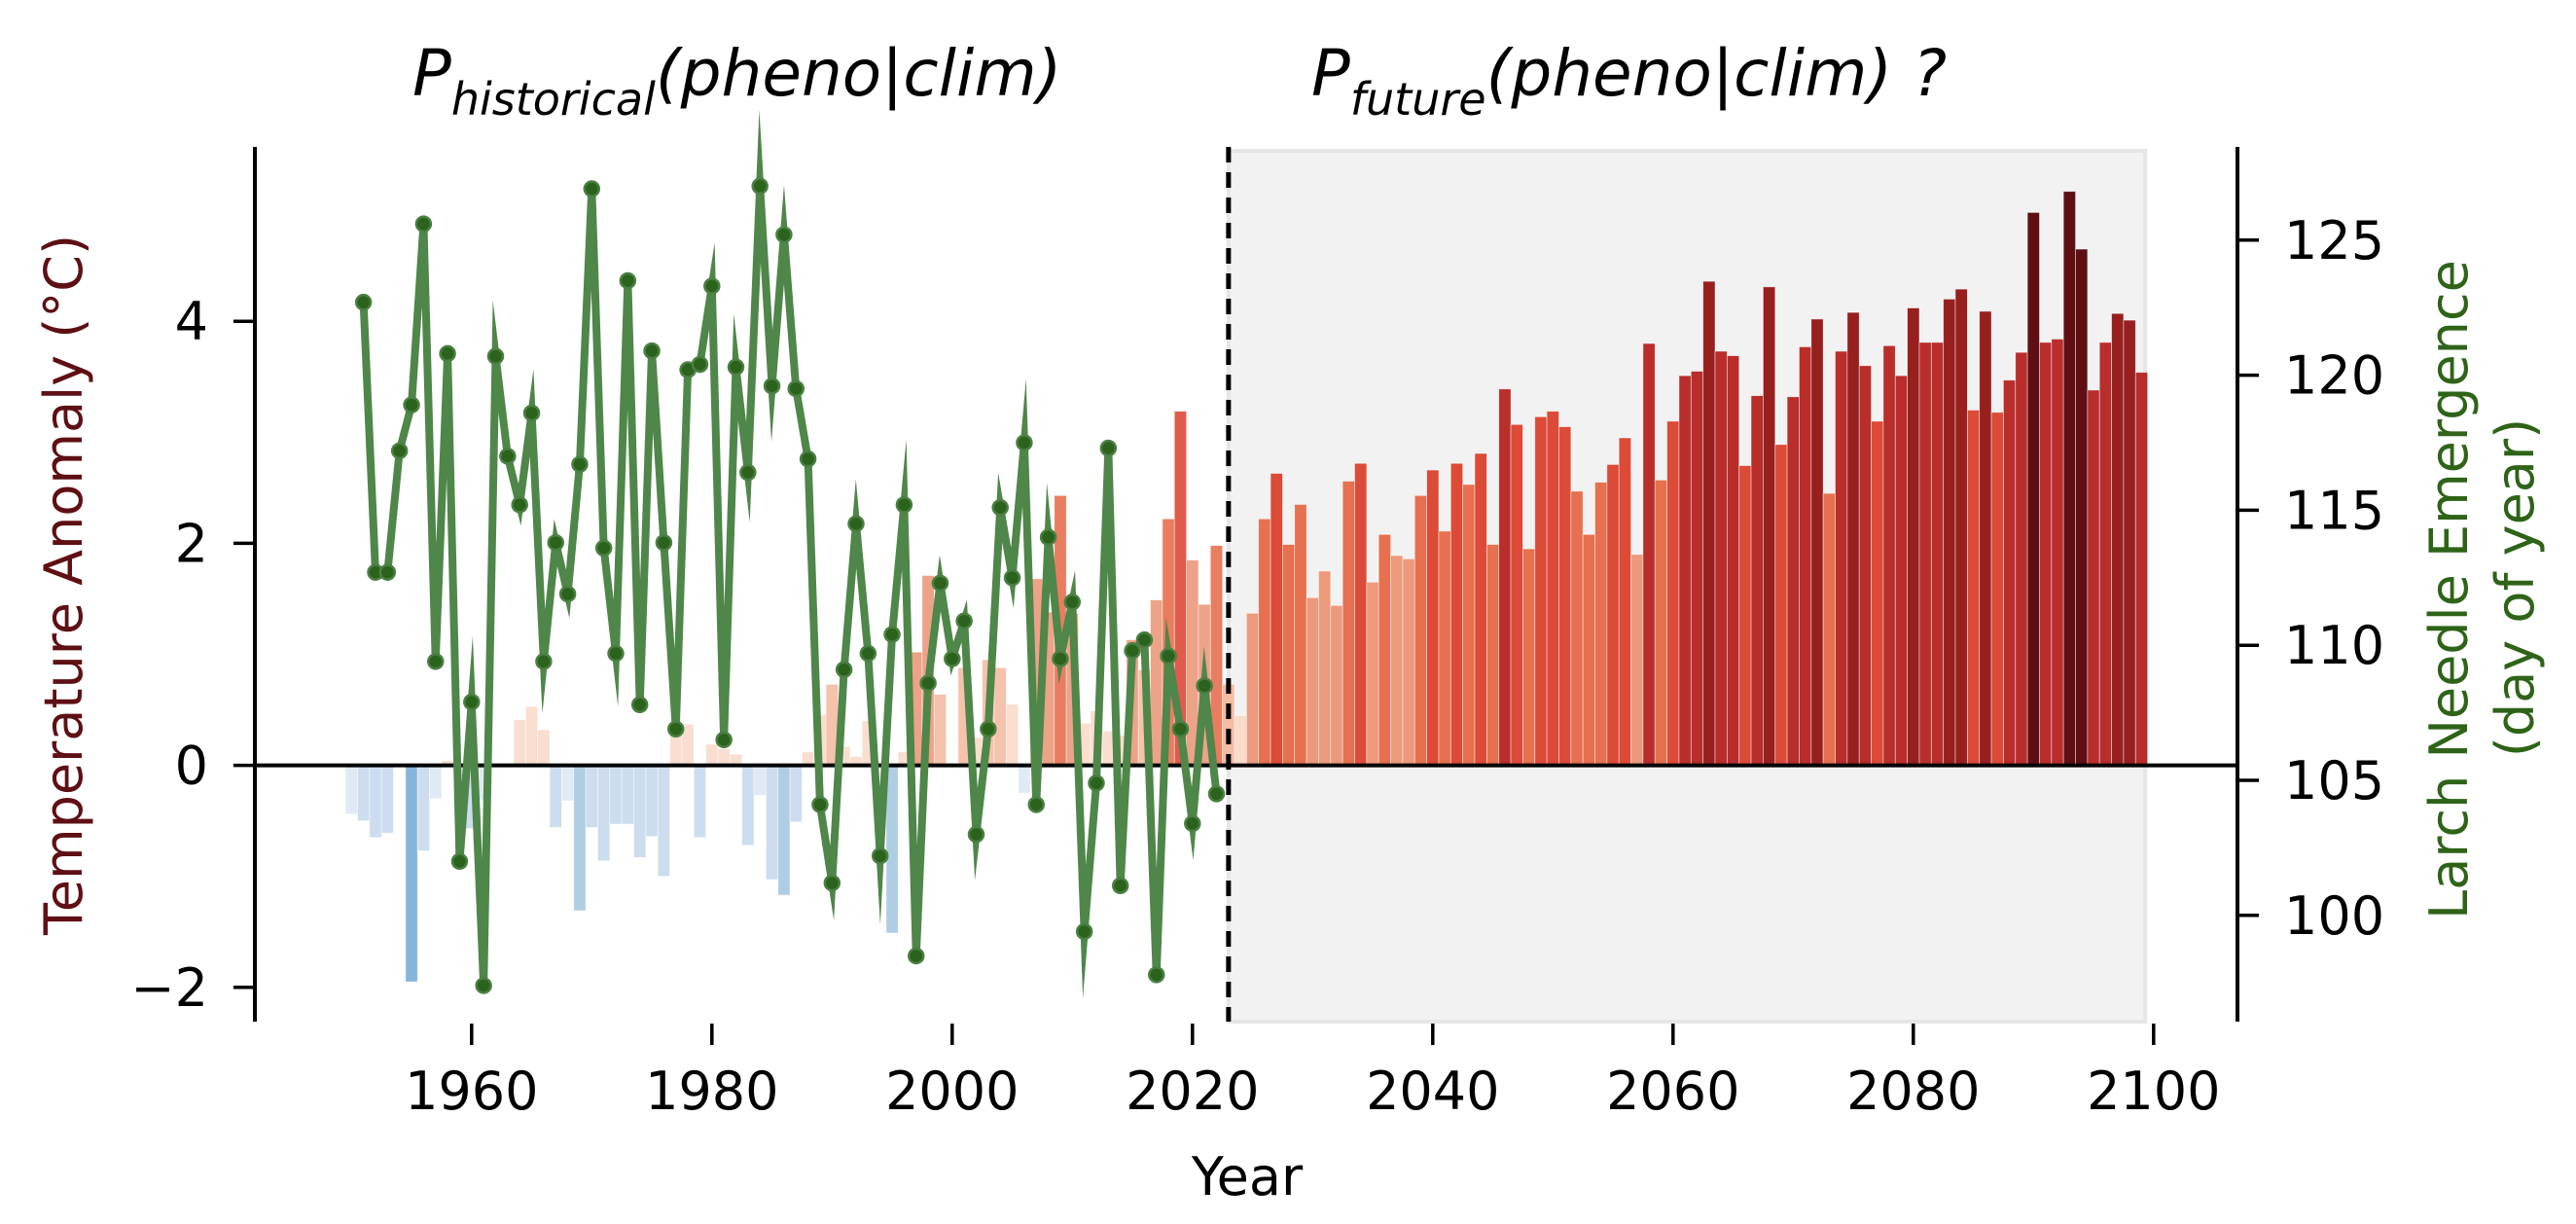 The image size is (2576, 1224). I want to click on temperature-bar-1981, so click(724, 757).